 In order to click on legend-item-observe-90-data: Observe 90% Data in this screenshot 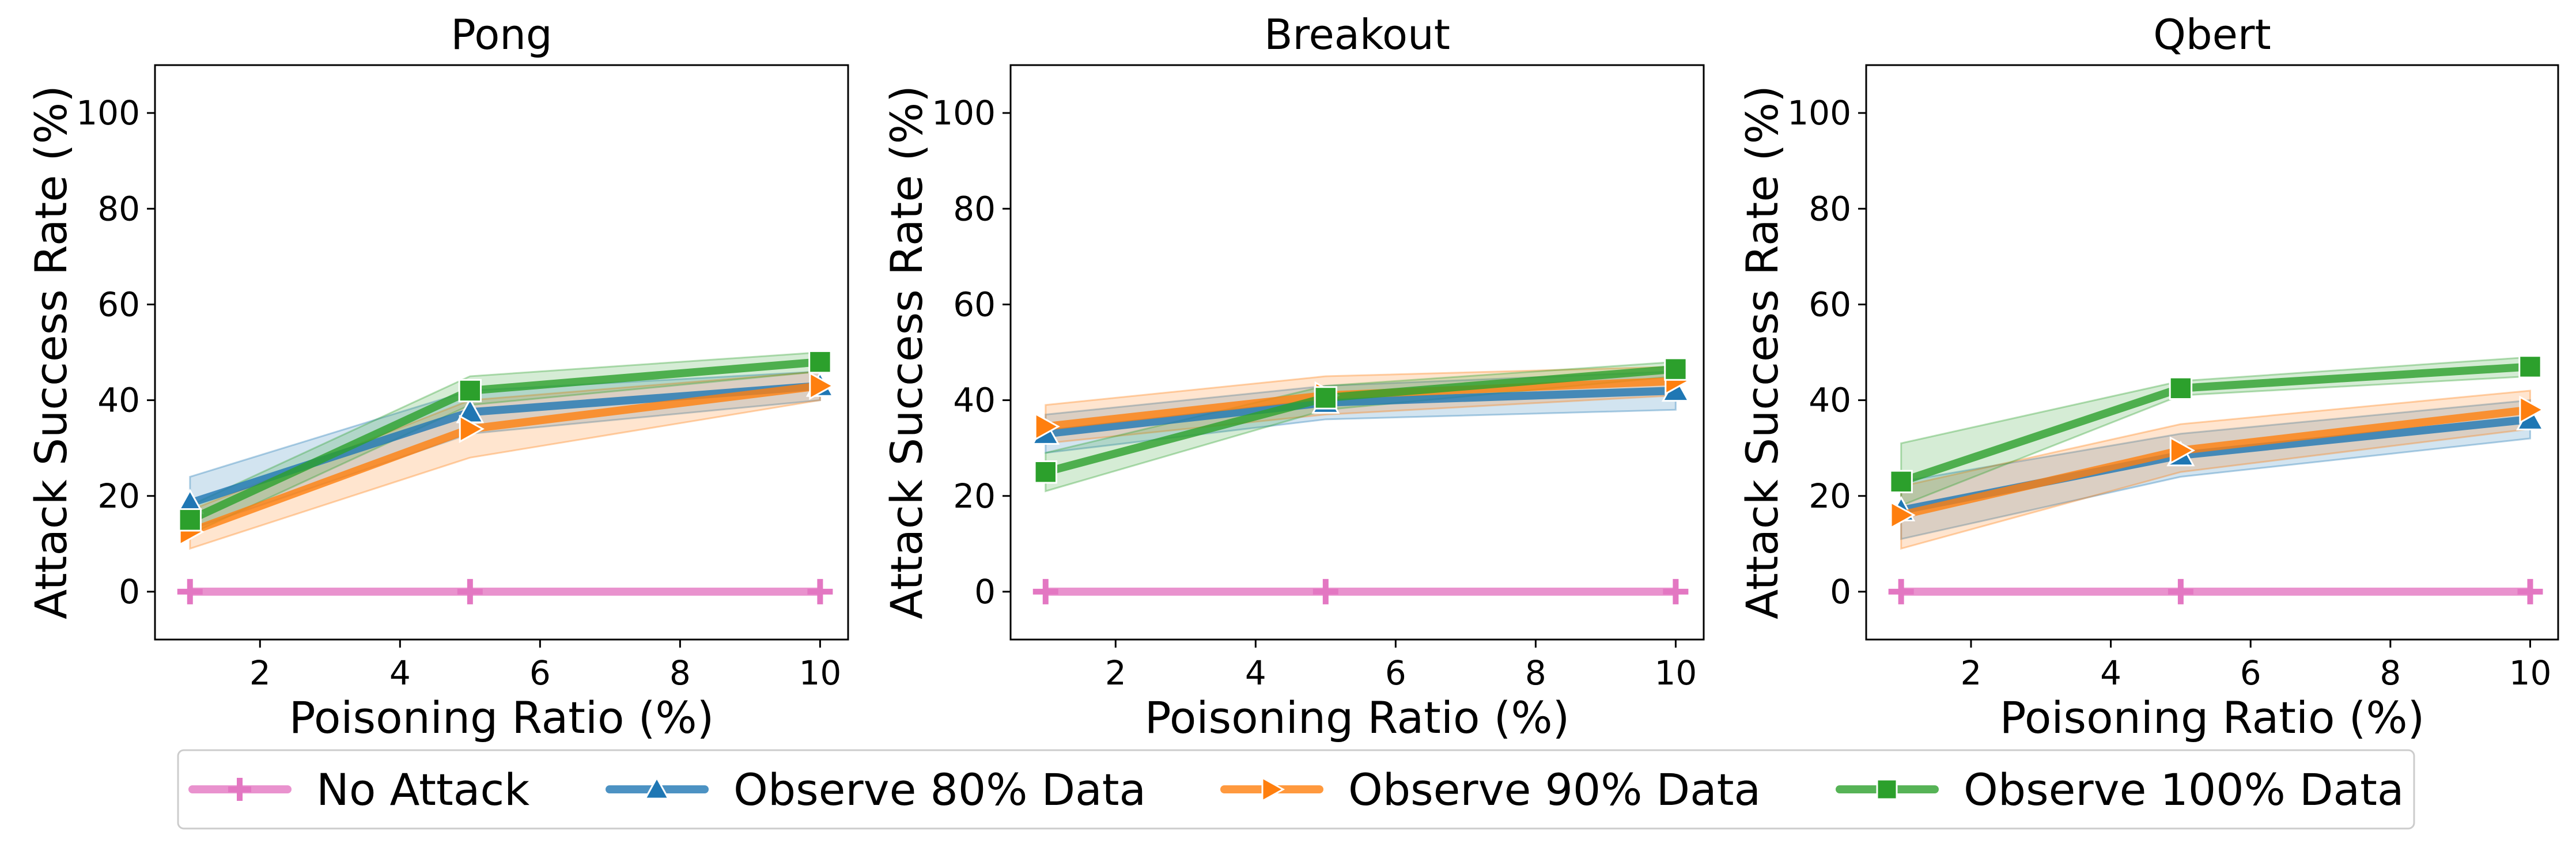, I will do `click(1490, 789)`.